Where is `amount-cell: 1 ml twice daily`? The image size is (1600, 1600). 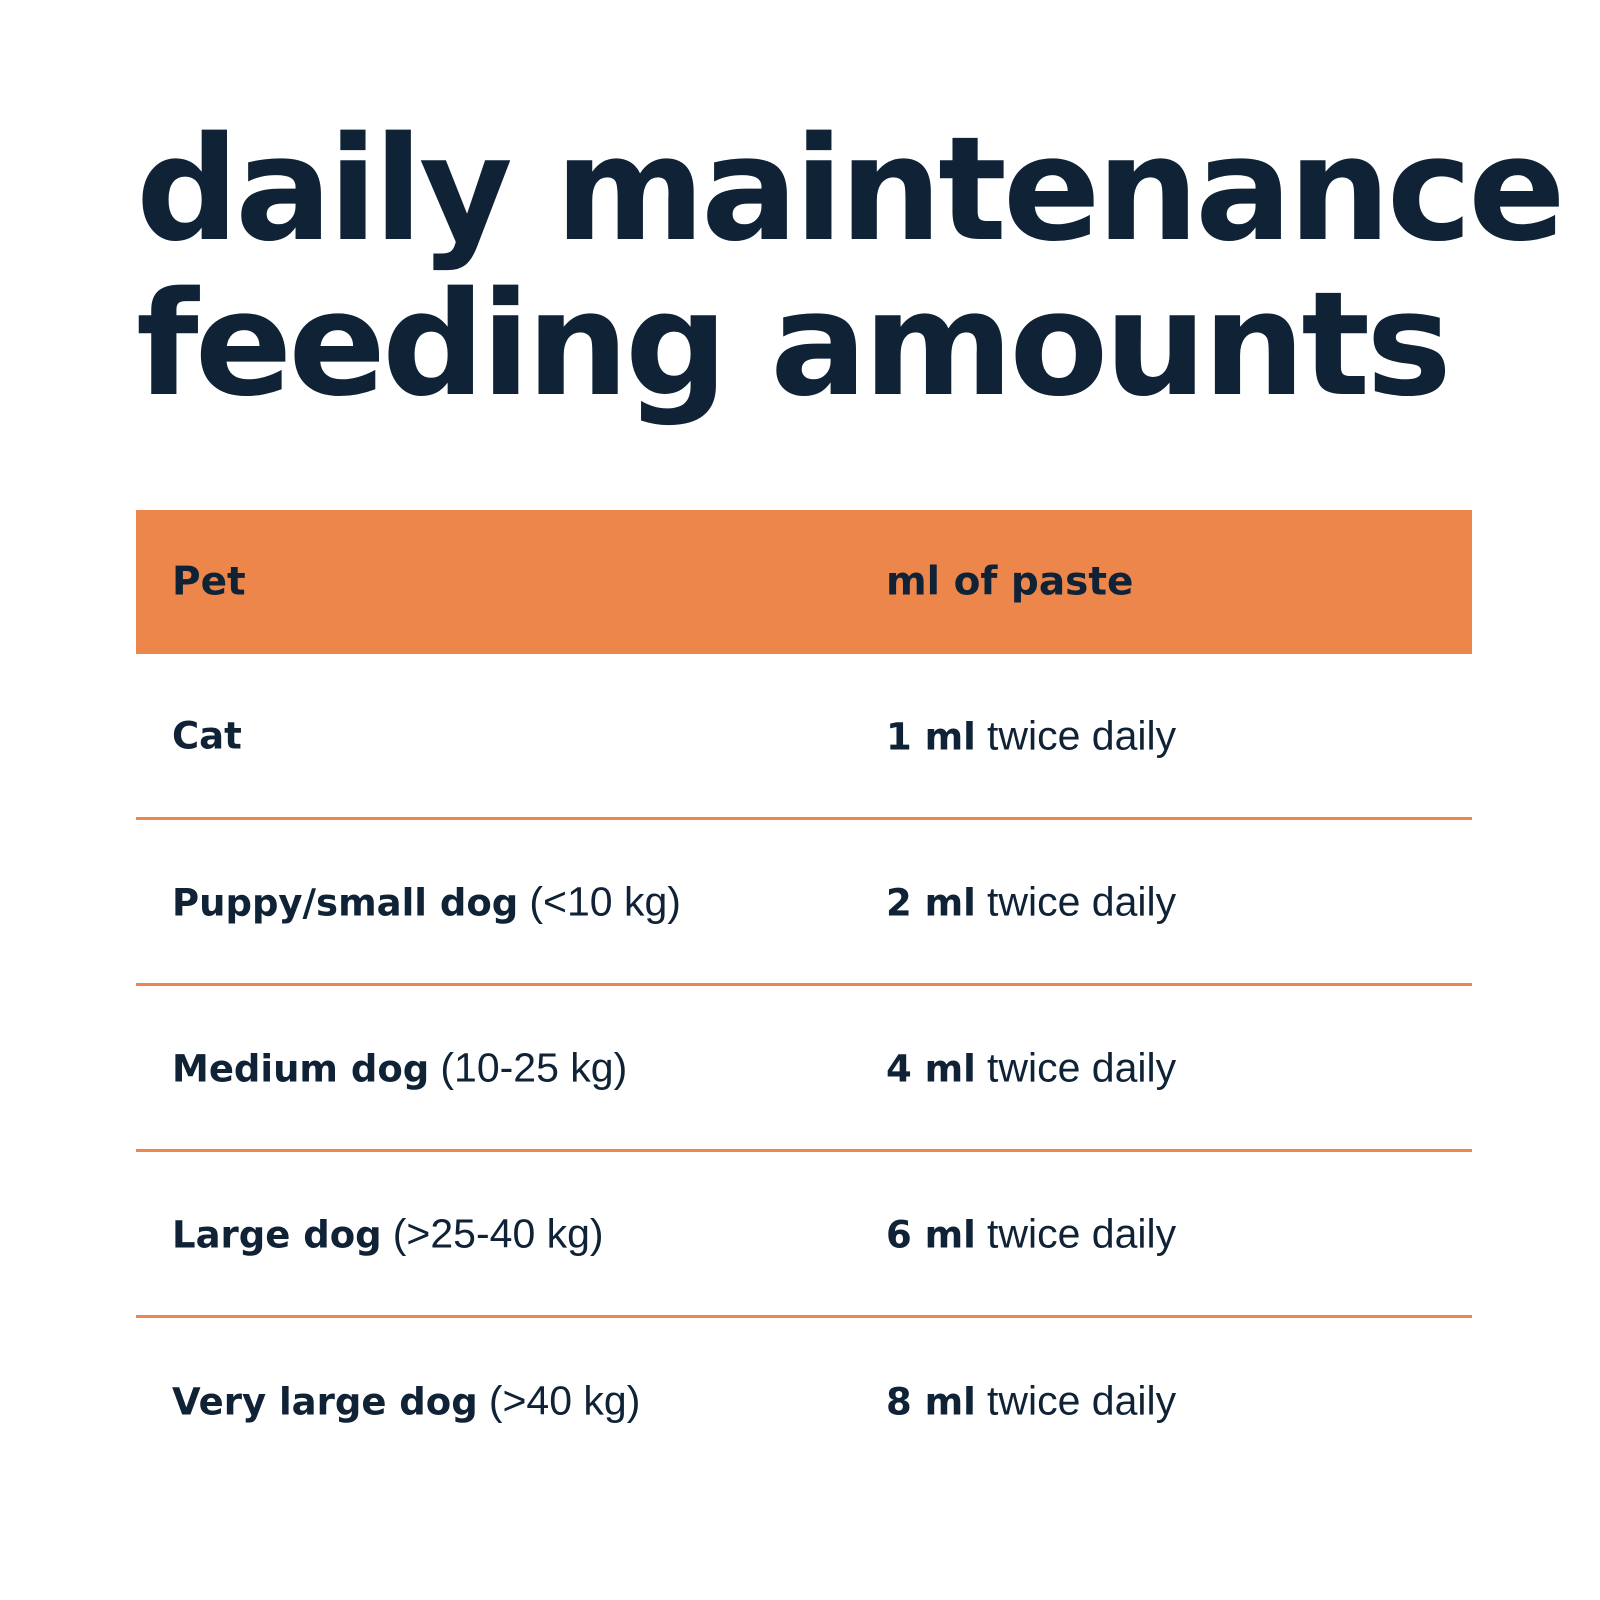 amount-cell: 1 ml twice daily is located at coordinates (1031, 735).